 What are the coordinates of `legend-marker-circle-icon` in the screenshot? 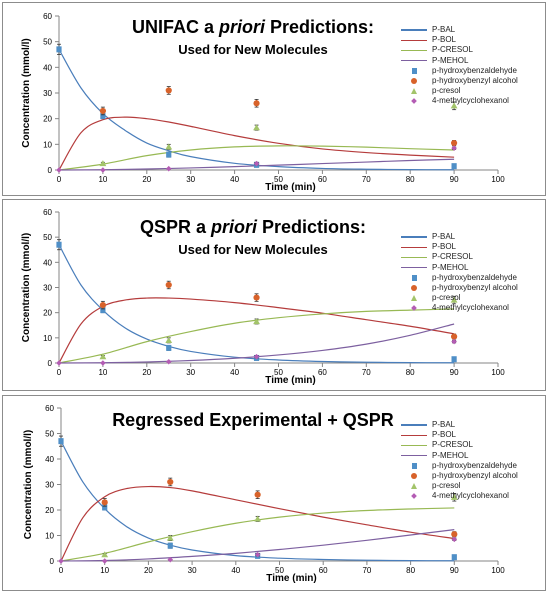 It's located at (414, 81).